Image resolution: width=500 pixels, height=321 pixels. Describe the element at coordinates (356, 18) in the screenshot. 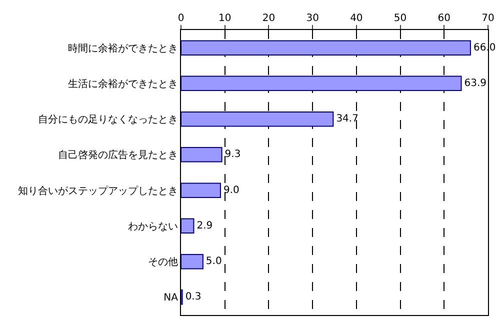

I see `x-tick-label: 40` at that location.